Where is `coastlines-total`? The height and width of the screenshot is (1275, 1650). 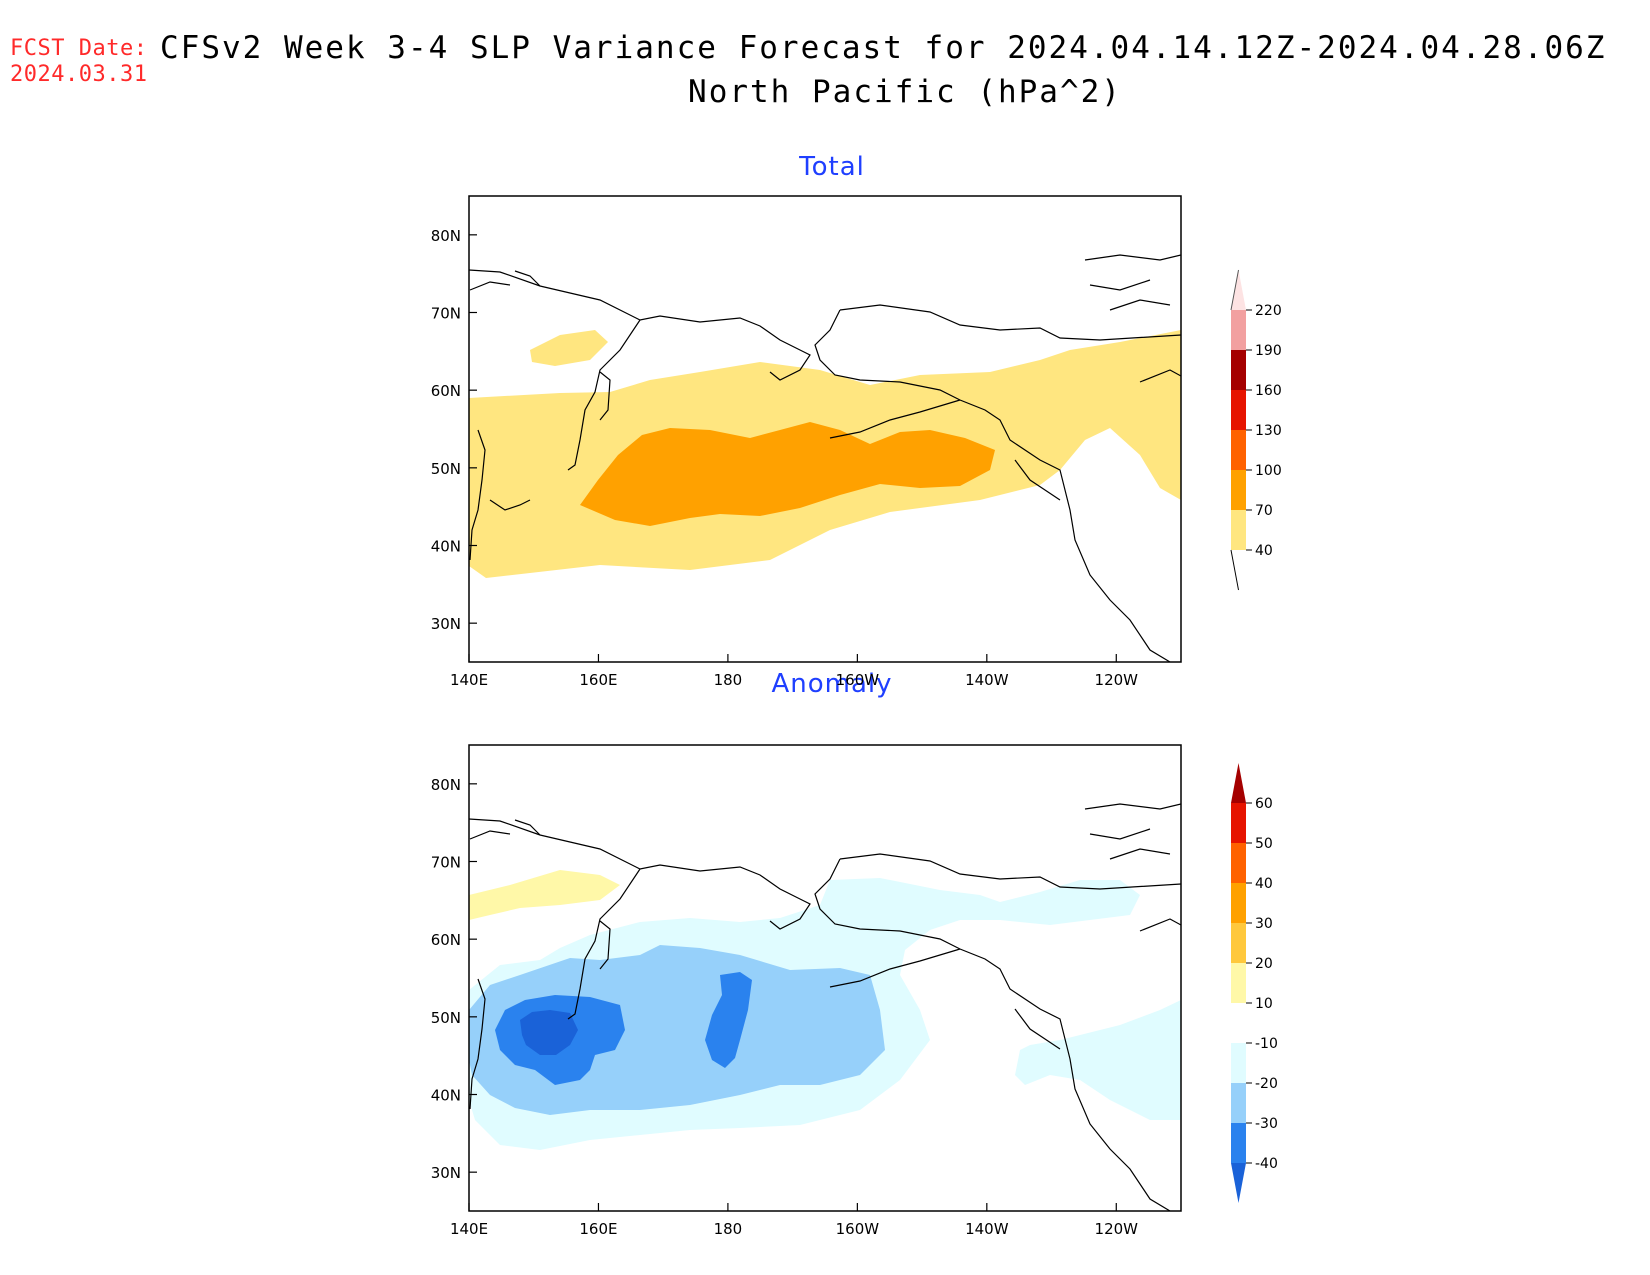
coastlines-total is located at coordinates (825, 458).